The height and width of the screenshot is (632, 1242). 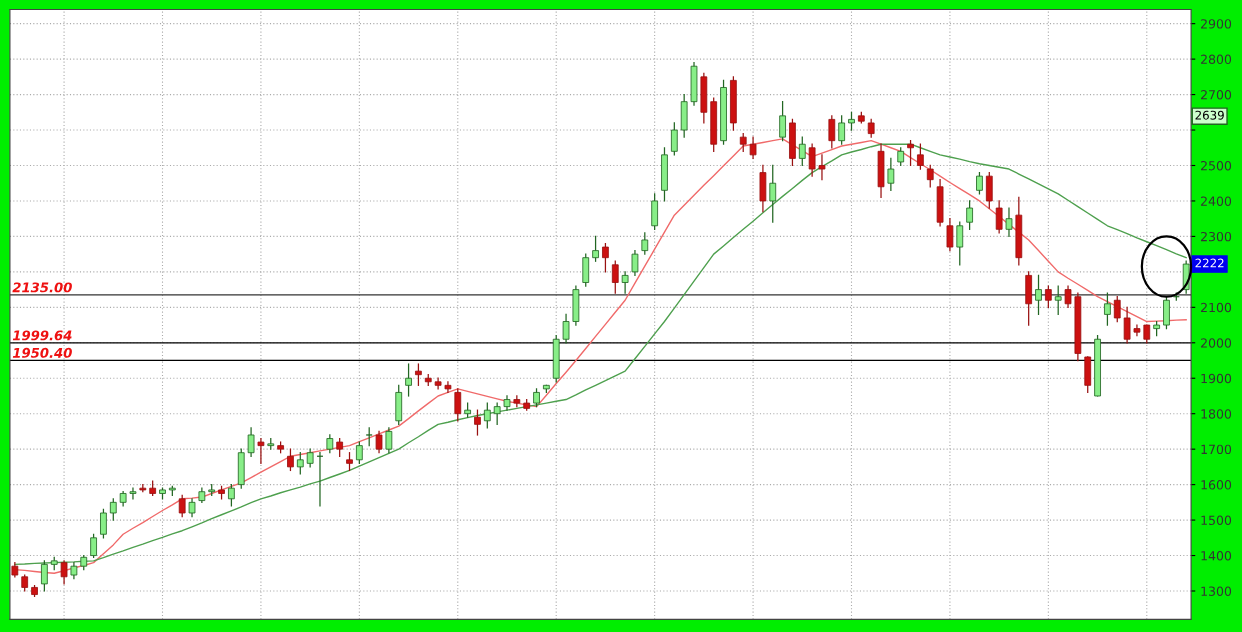 I want to click on ref-line-label: 2135.00, so click(x=42, y=287).